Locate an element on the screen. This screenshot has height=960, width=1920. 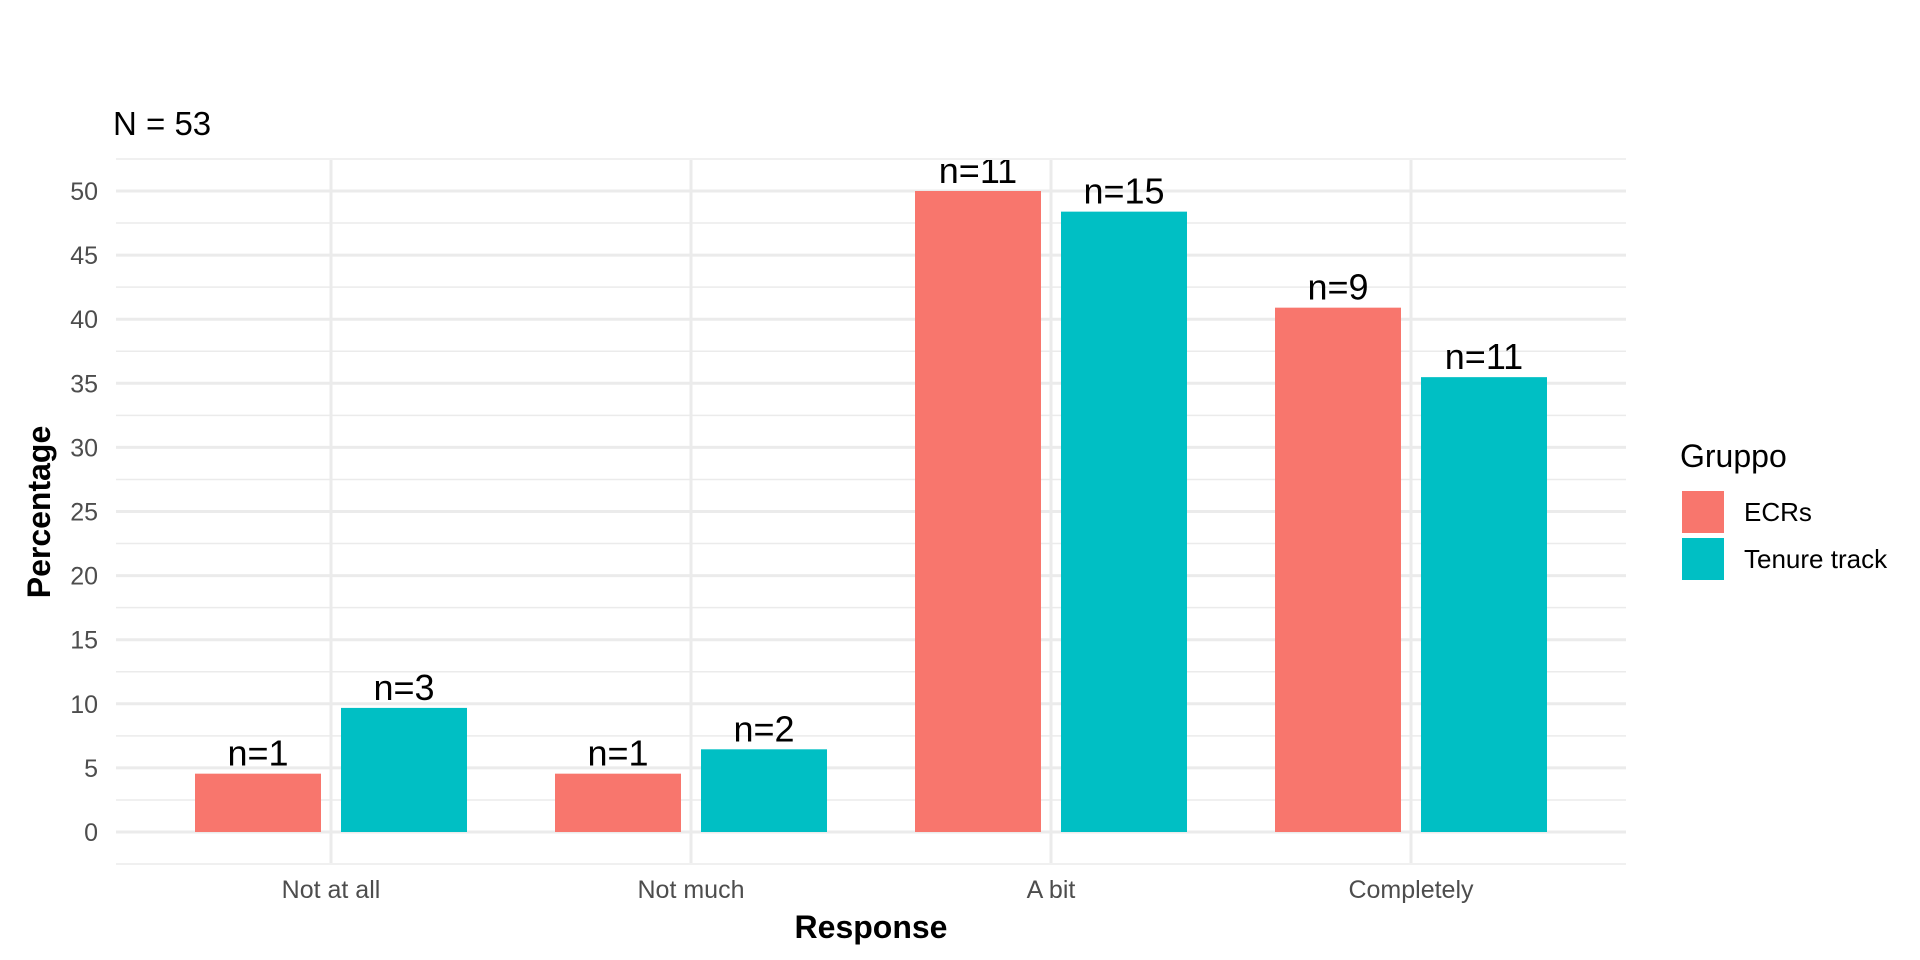
x-tick-label: A bit is located at coordinates (1051, 890).